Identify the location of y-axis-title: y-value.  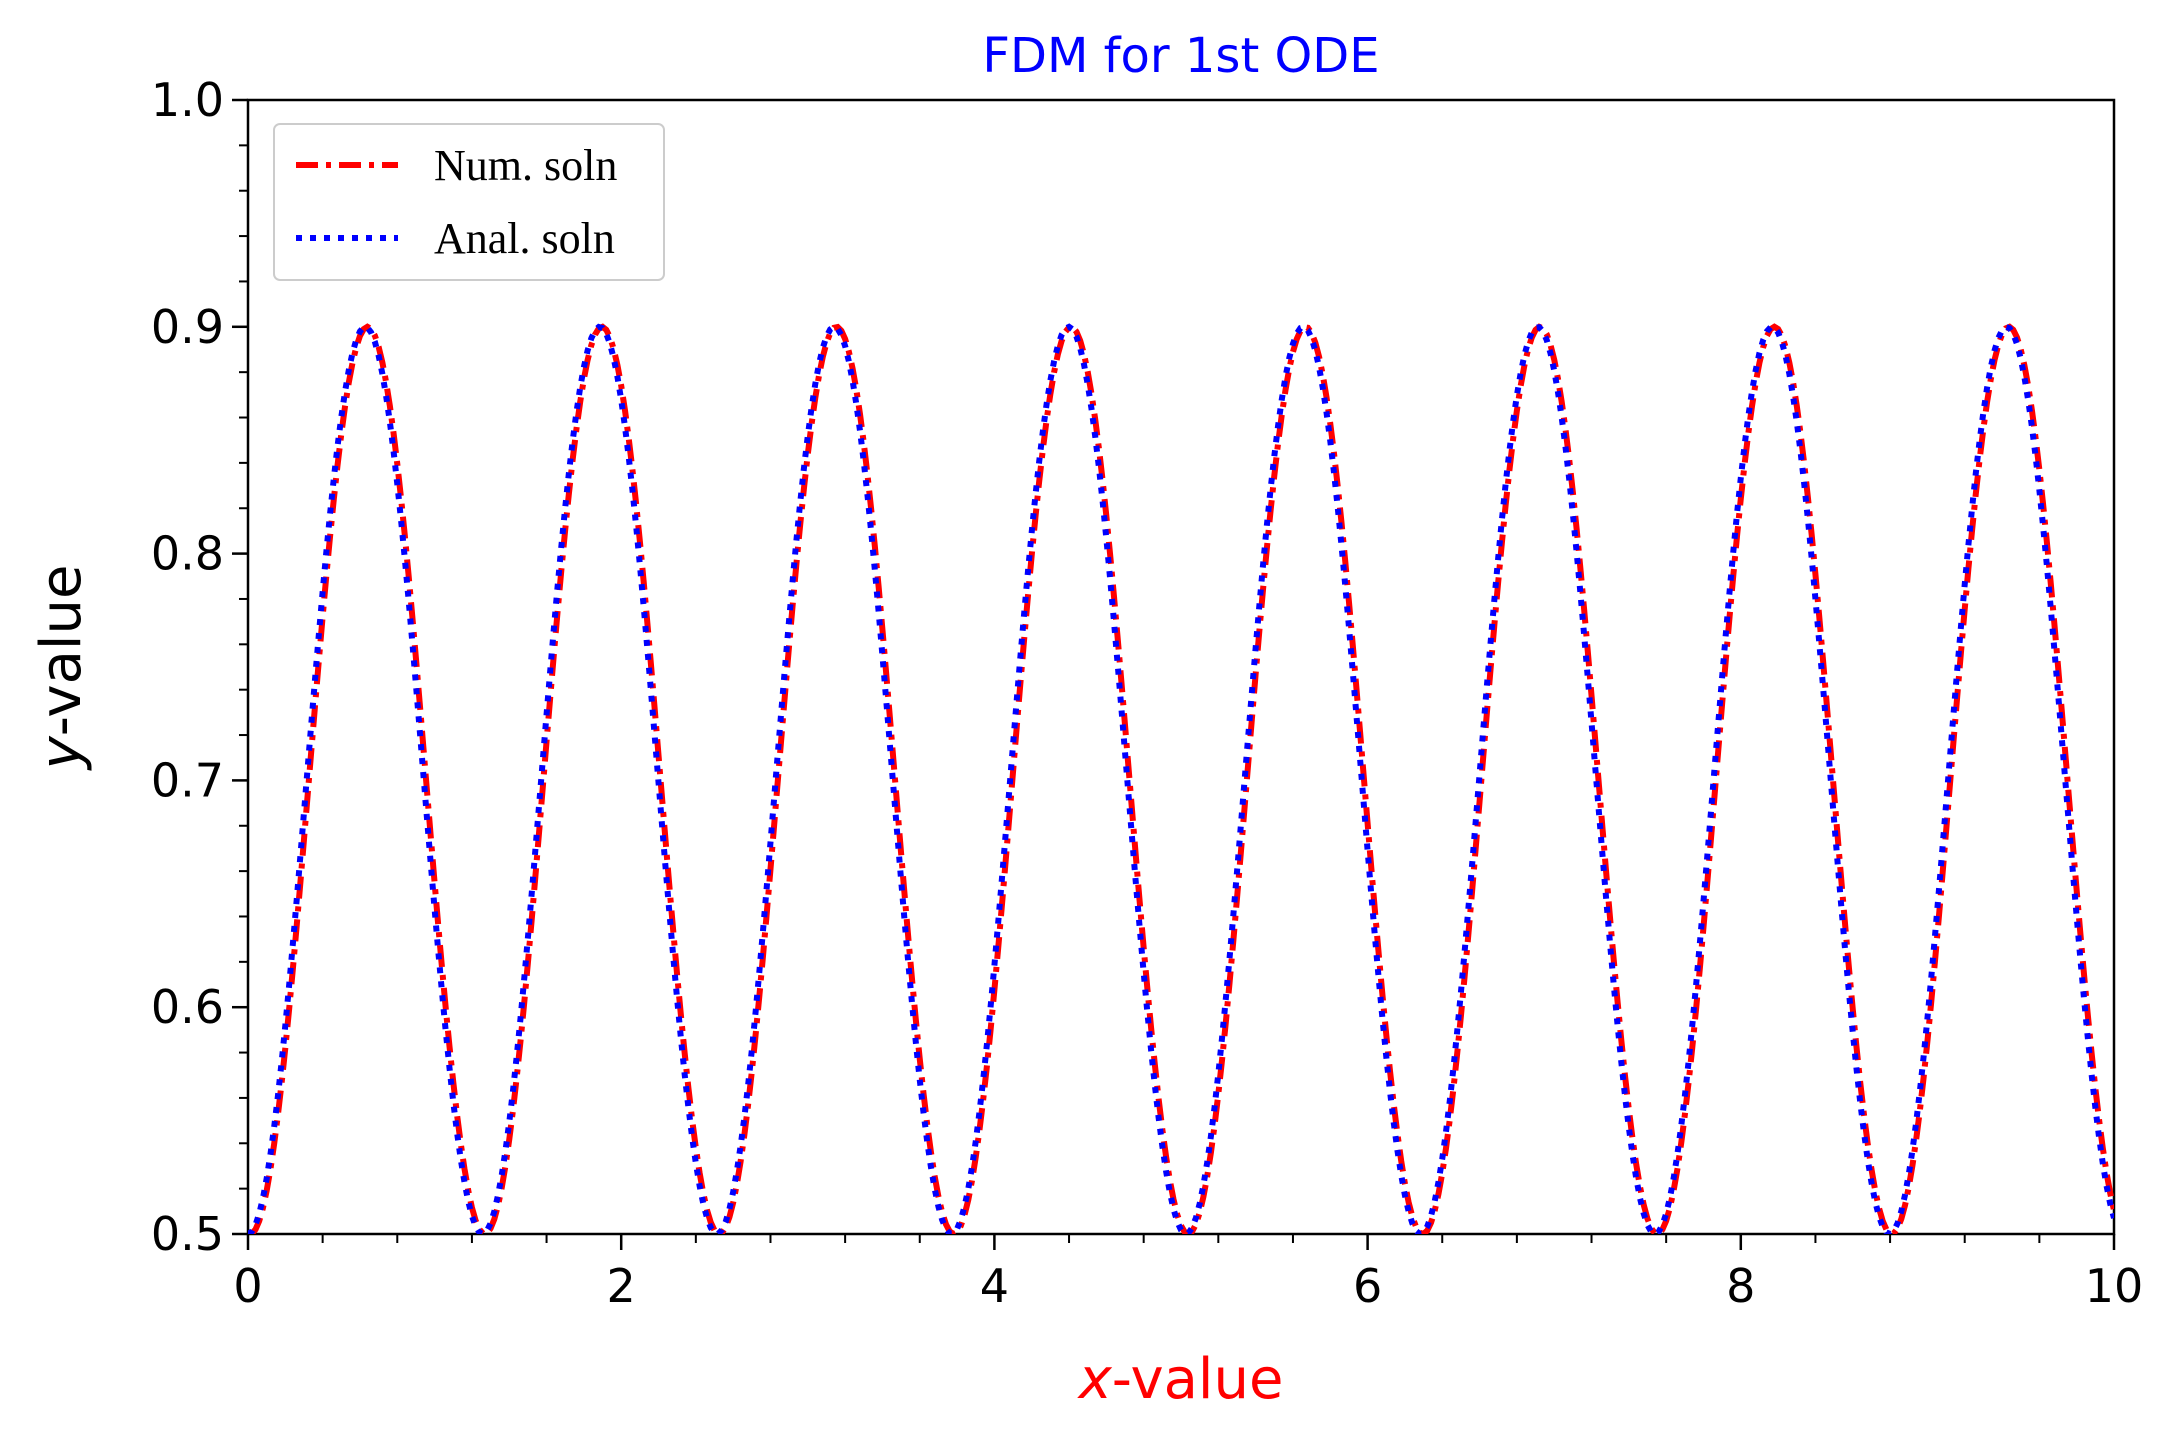
(61, 668).